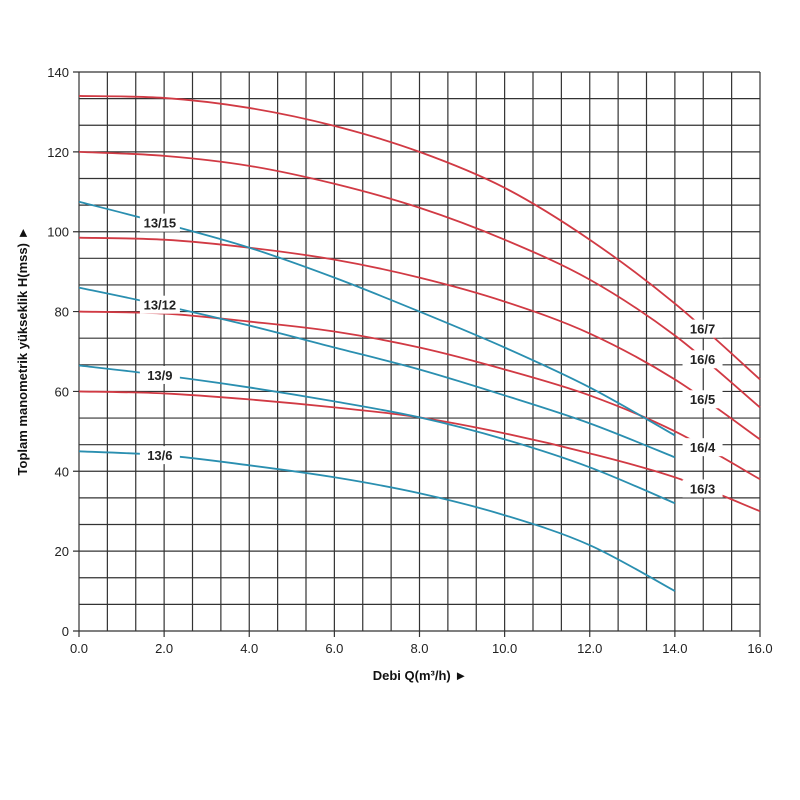 The width and height of the screenshot is (800, 800). I want to click on y-tick-label: 20, so click(62, 551).